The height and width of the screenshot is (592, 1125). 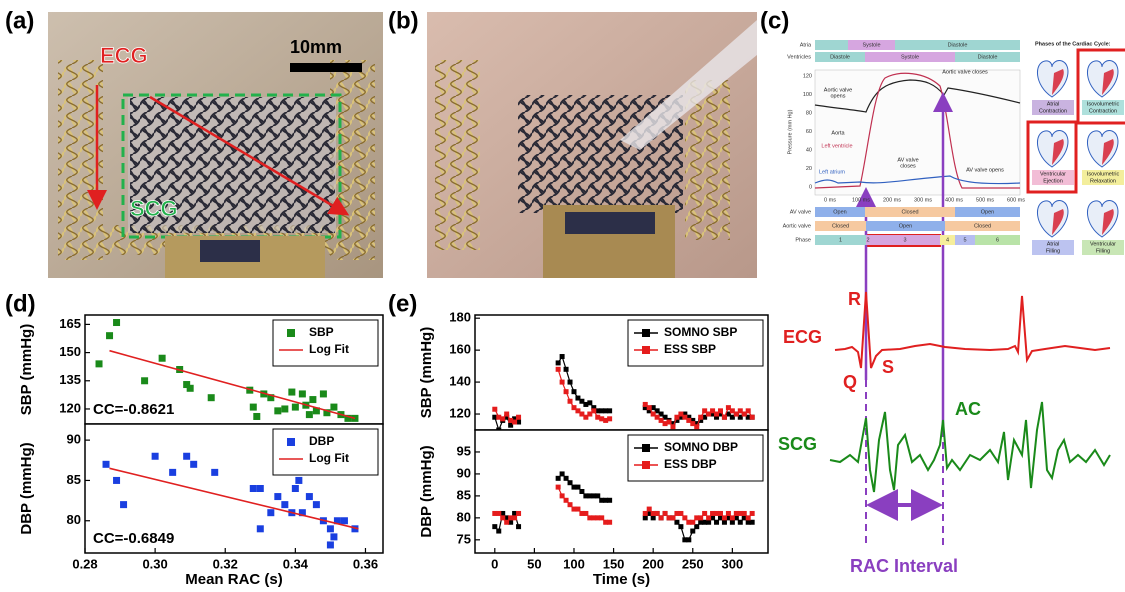 I want to click on ac-label: AC, so click(x=968, y=409).